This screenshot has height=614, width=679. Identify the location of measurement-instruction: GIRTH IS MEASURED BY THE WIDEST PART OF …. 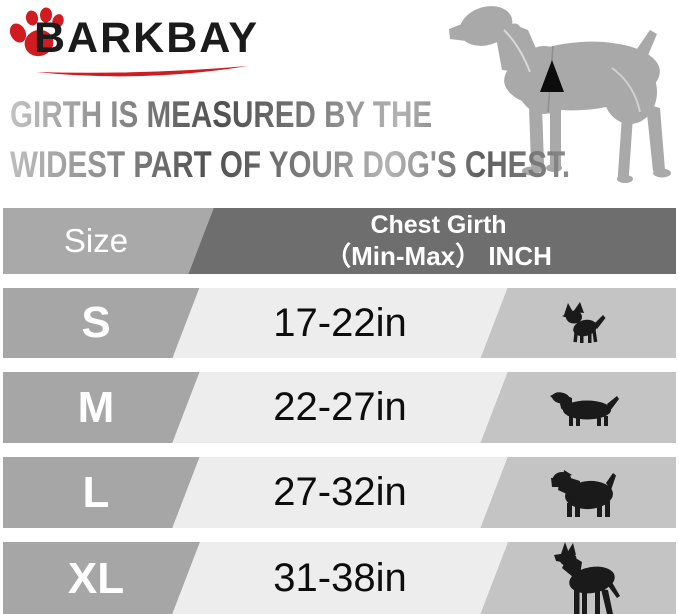
(290, 140).